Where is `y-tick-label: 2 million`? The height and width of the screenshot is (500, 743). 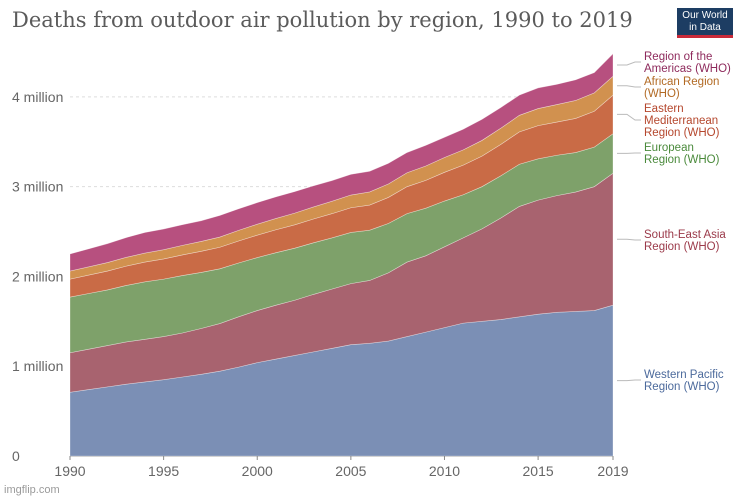
y-tick-label: 2 million is located at coordinates (37, 276).